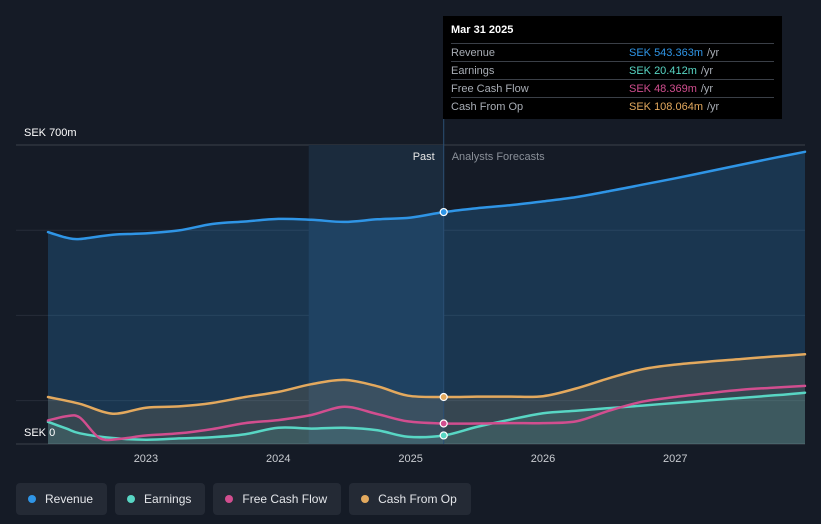  What do you see at coordinates (675, 459) in the screenshot?
I see `x-tick-label: 2027` at bounding box center [675, 459].